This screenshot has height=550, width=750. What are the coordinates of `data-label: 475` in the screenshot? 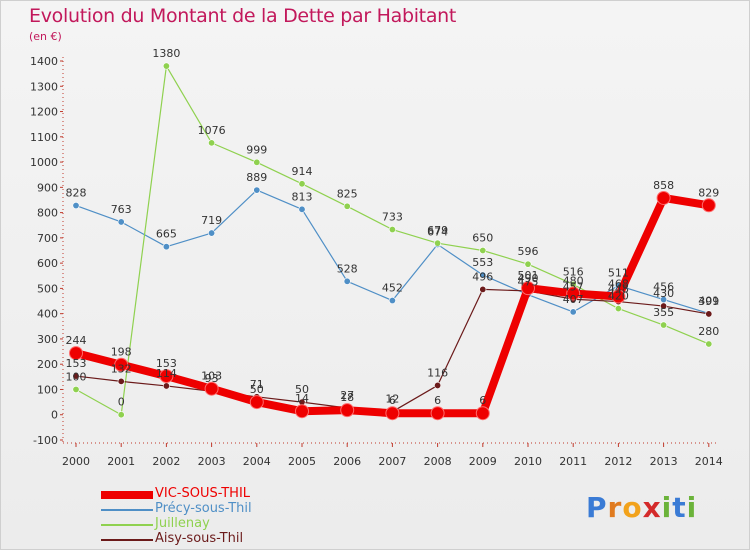 It's located at (528, 282).